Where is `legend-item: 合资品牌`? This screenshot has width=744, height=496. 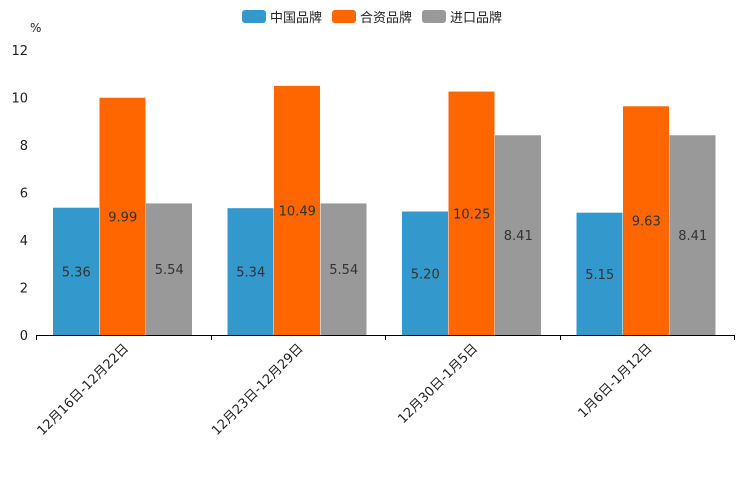
legend-item: 合资品牌 is located at coordinates (371, 16).